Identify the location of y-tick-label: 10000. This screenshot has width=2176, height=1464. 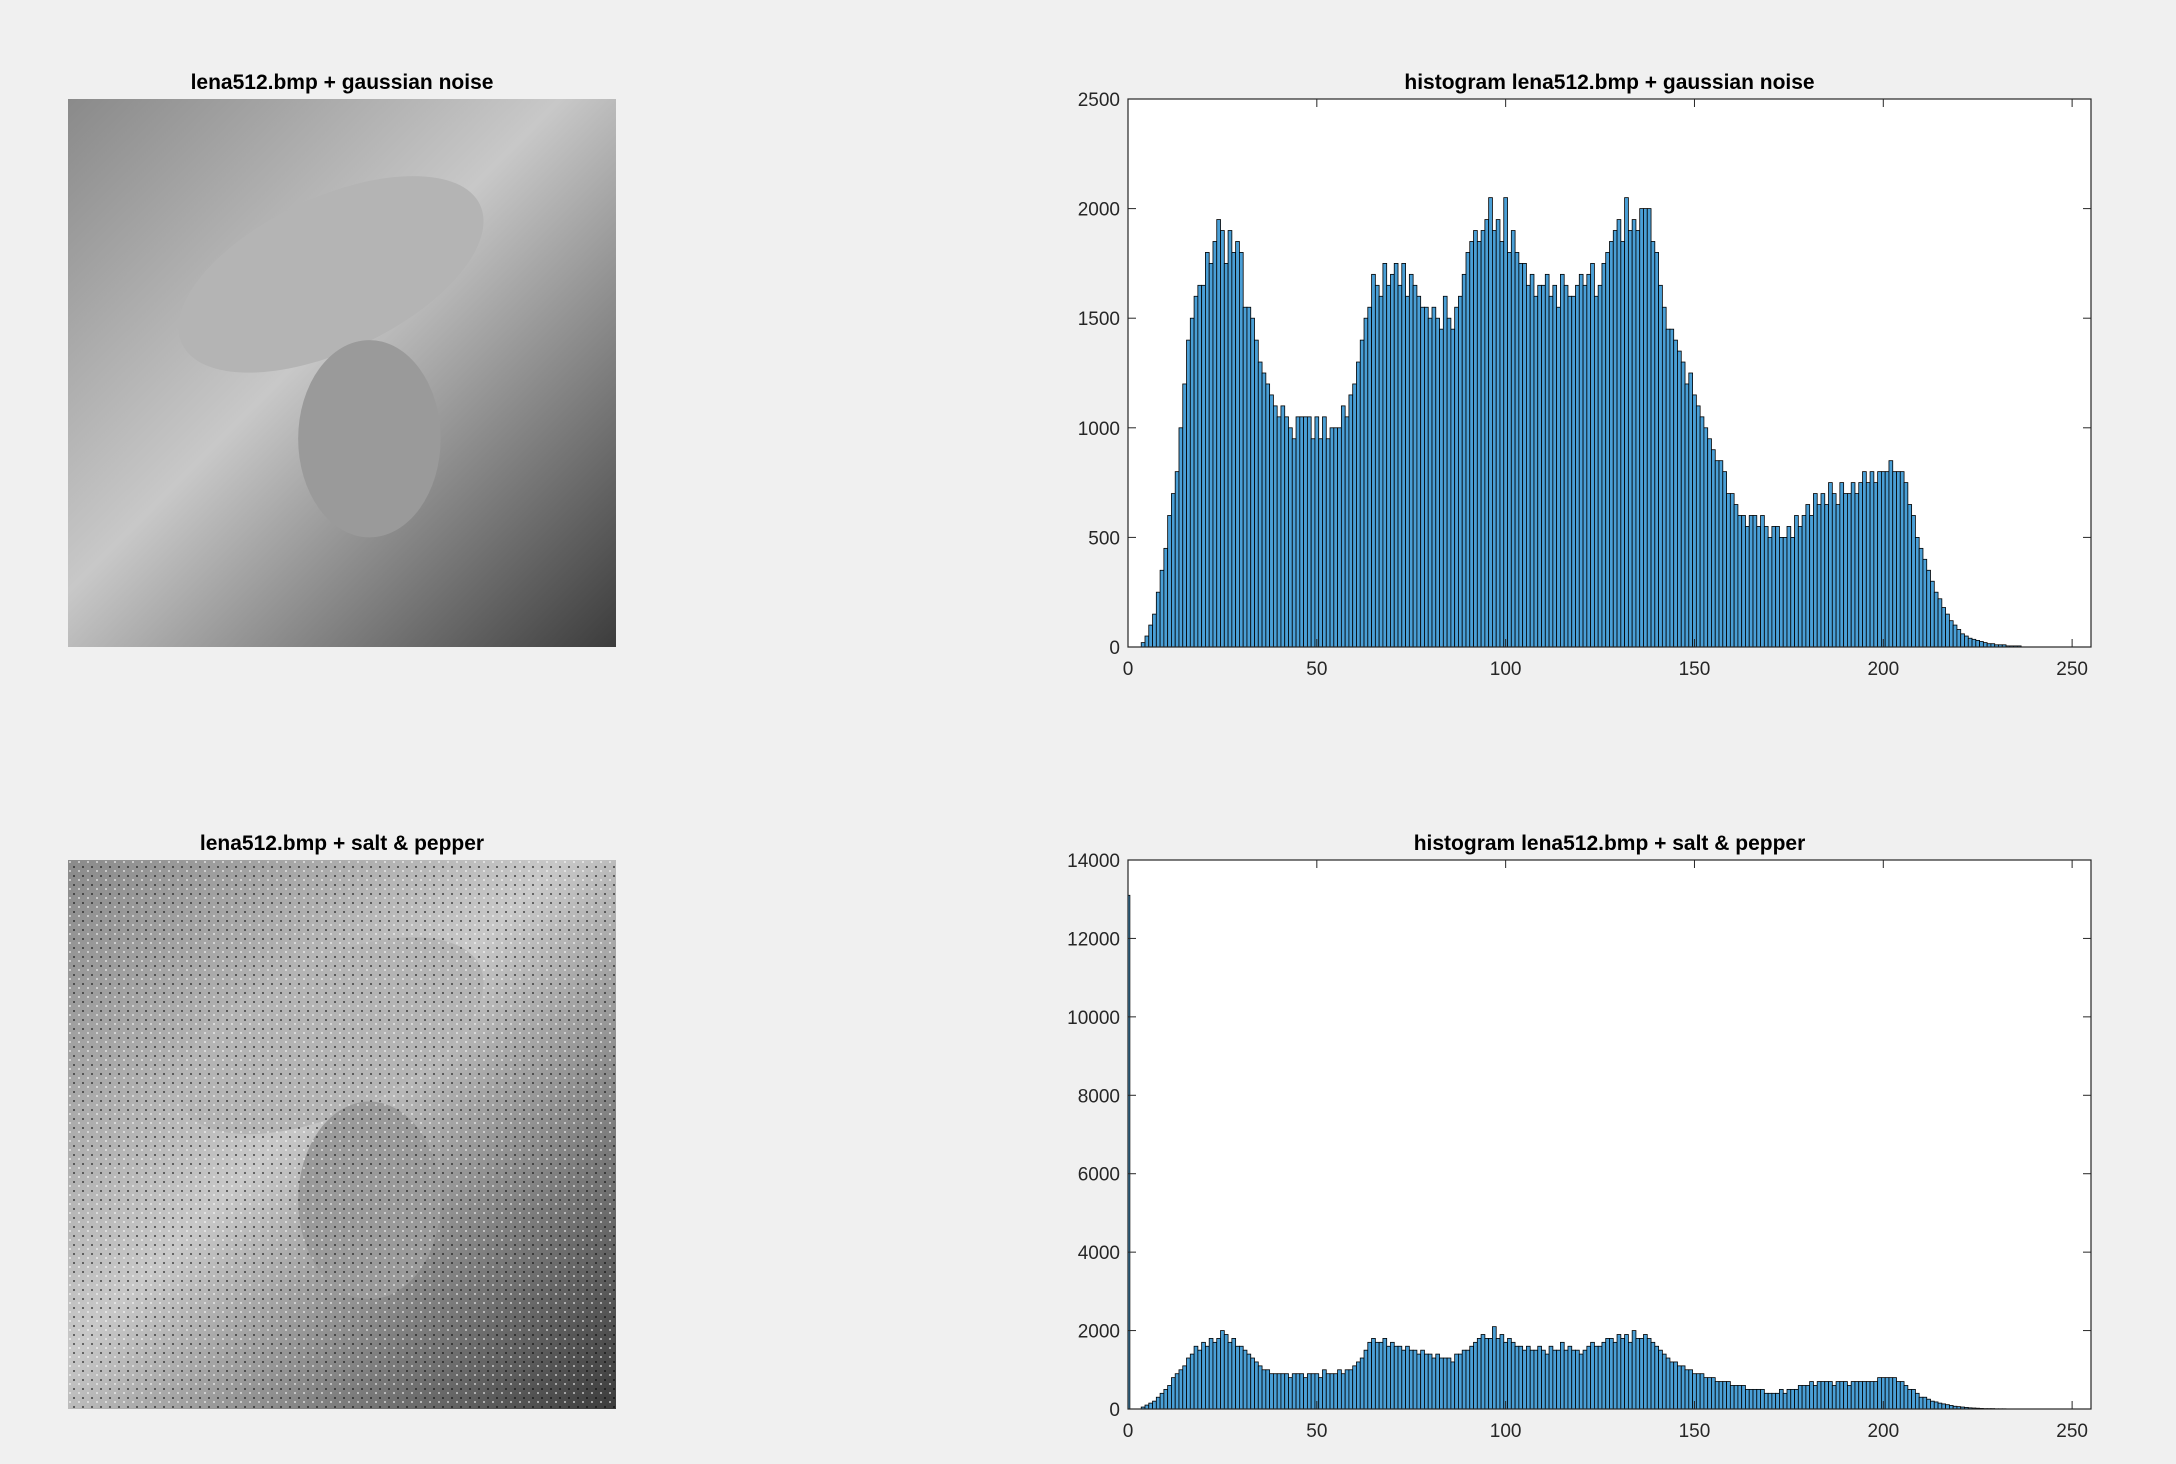
(1093, 1018).